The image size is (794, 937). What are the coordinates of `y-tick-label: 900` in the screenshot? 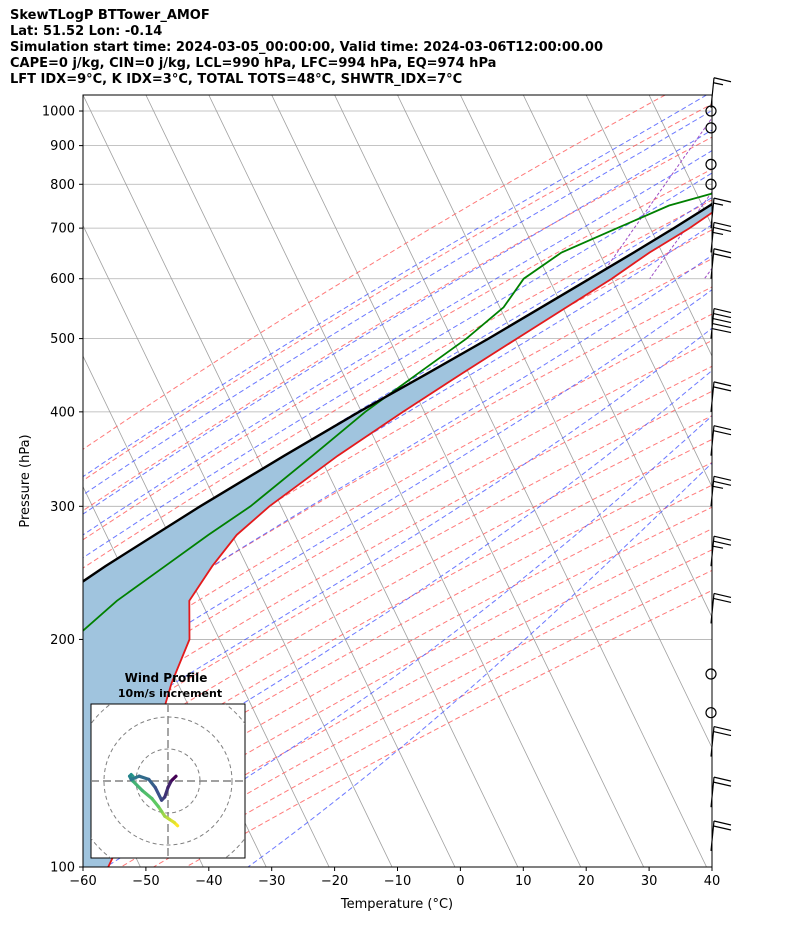 It's located at (62, 146).